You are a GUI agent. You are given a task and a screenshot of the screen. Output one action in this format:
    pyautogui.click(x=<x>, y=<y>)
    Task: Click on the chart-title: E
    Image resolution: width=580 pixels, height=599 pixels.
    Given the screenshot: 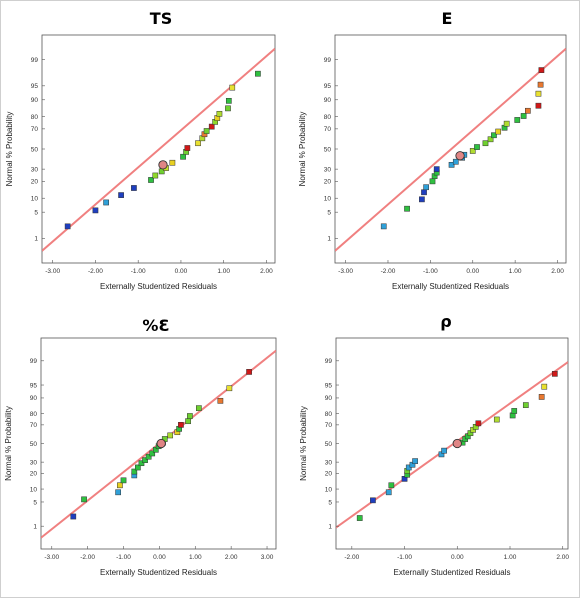 What is the action you would take?
    pyautogui.click(x=447, y=18)
    